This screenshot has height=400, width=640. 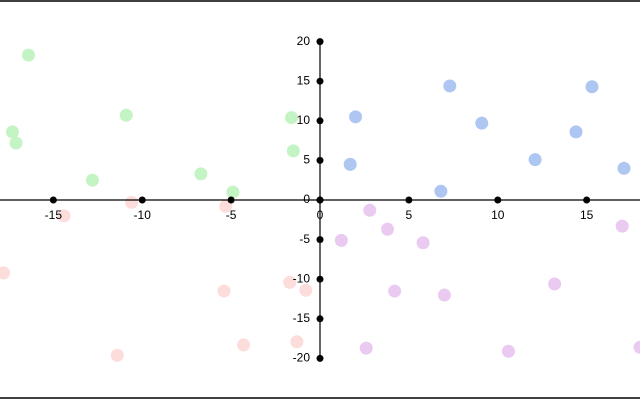 I want to click on y-tick-label: -20, so click(x=302, y=358).